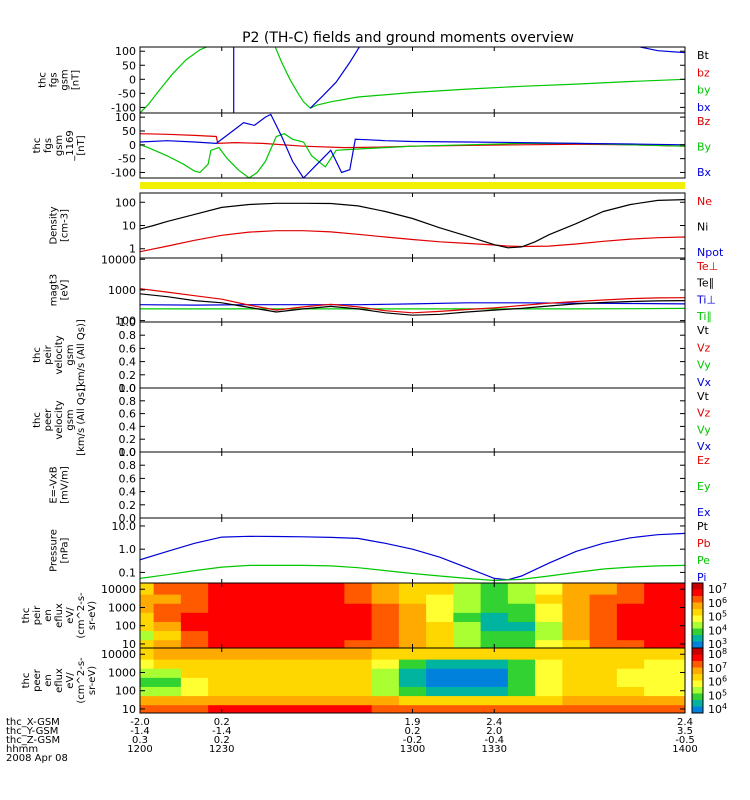 This screenshot has height=800, width=750. I want to click on status-bar, so click(412, 185).